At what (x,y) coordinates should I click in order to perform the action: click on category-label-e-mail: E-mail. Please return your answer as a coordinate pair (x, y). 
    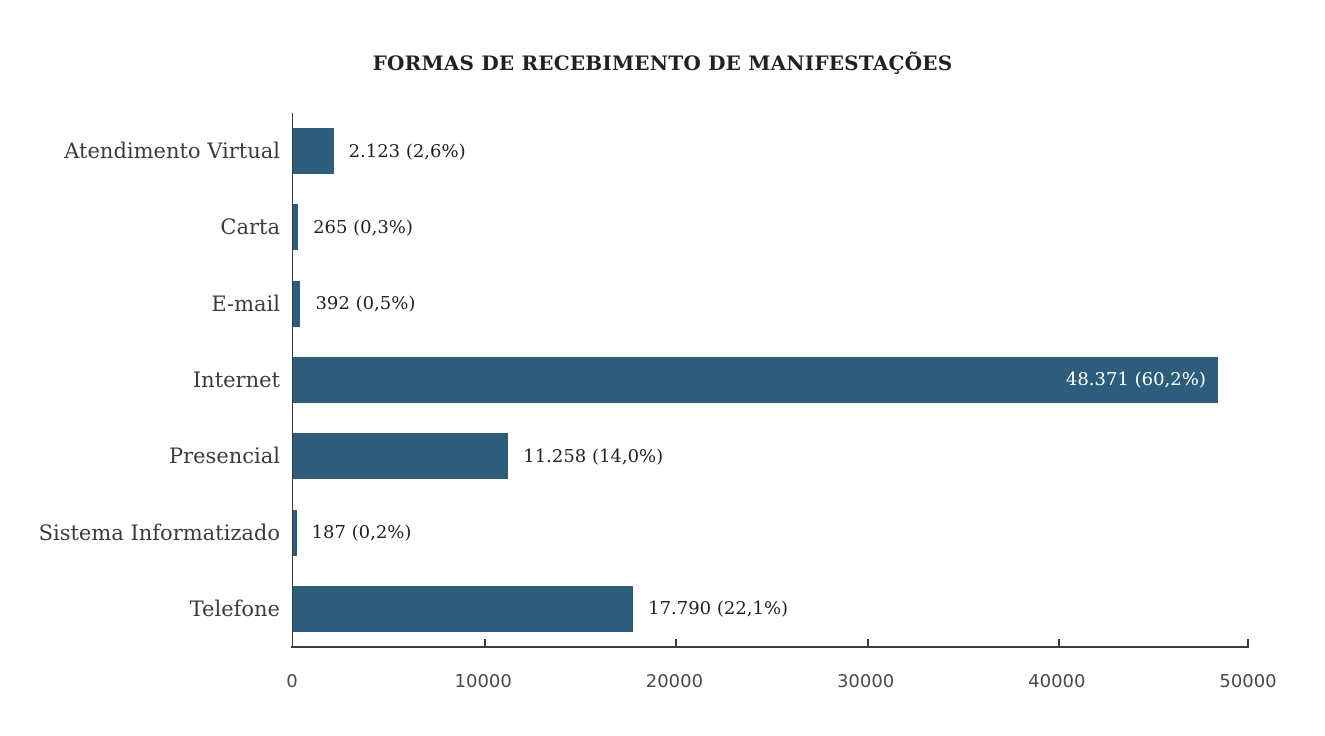
    Looking at the image, I should click on (245, 303).